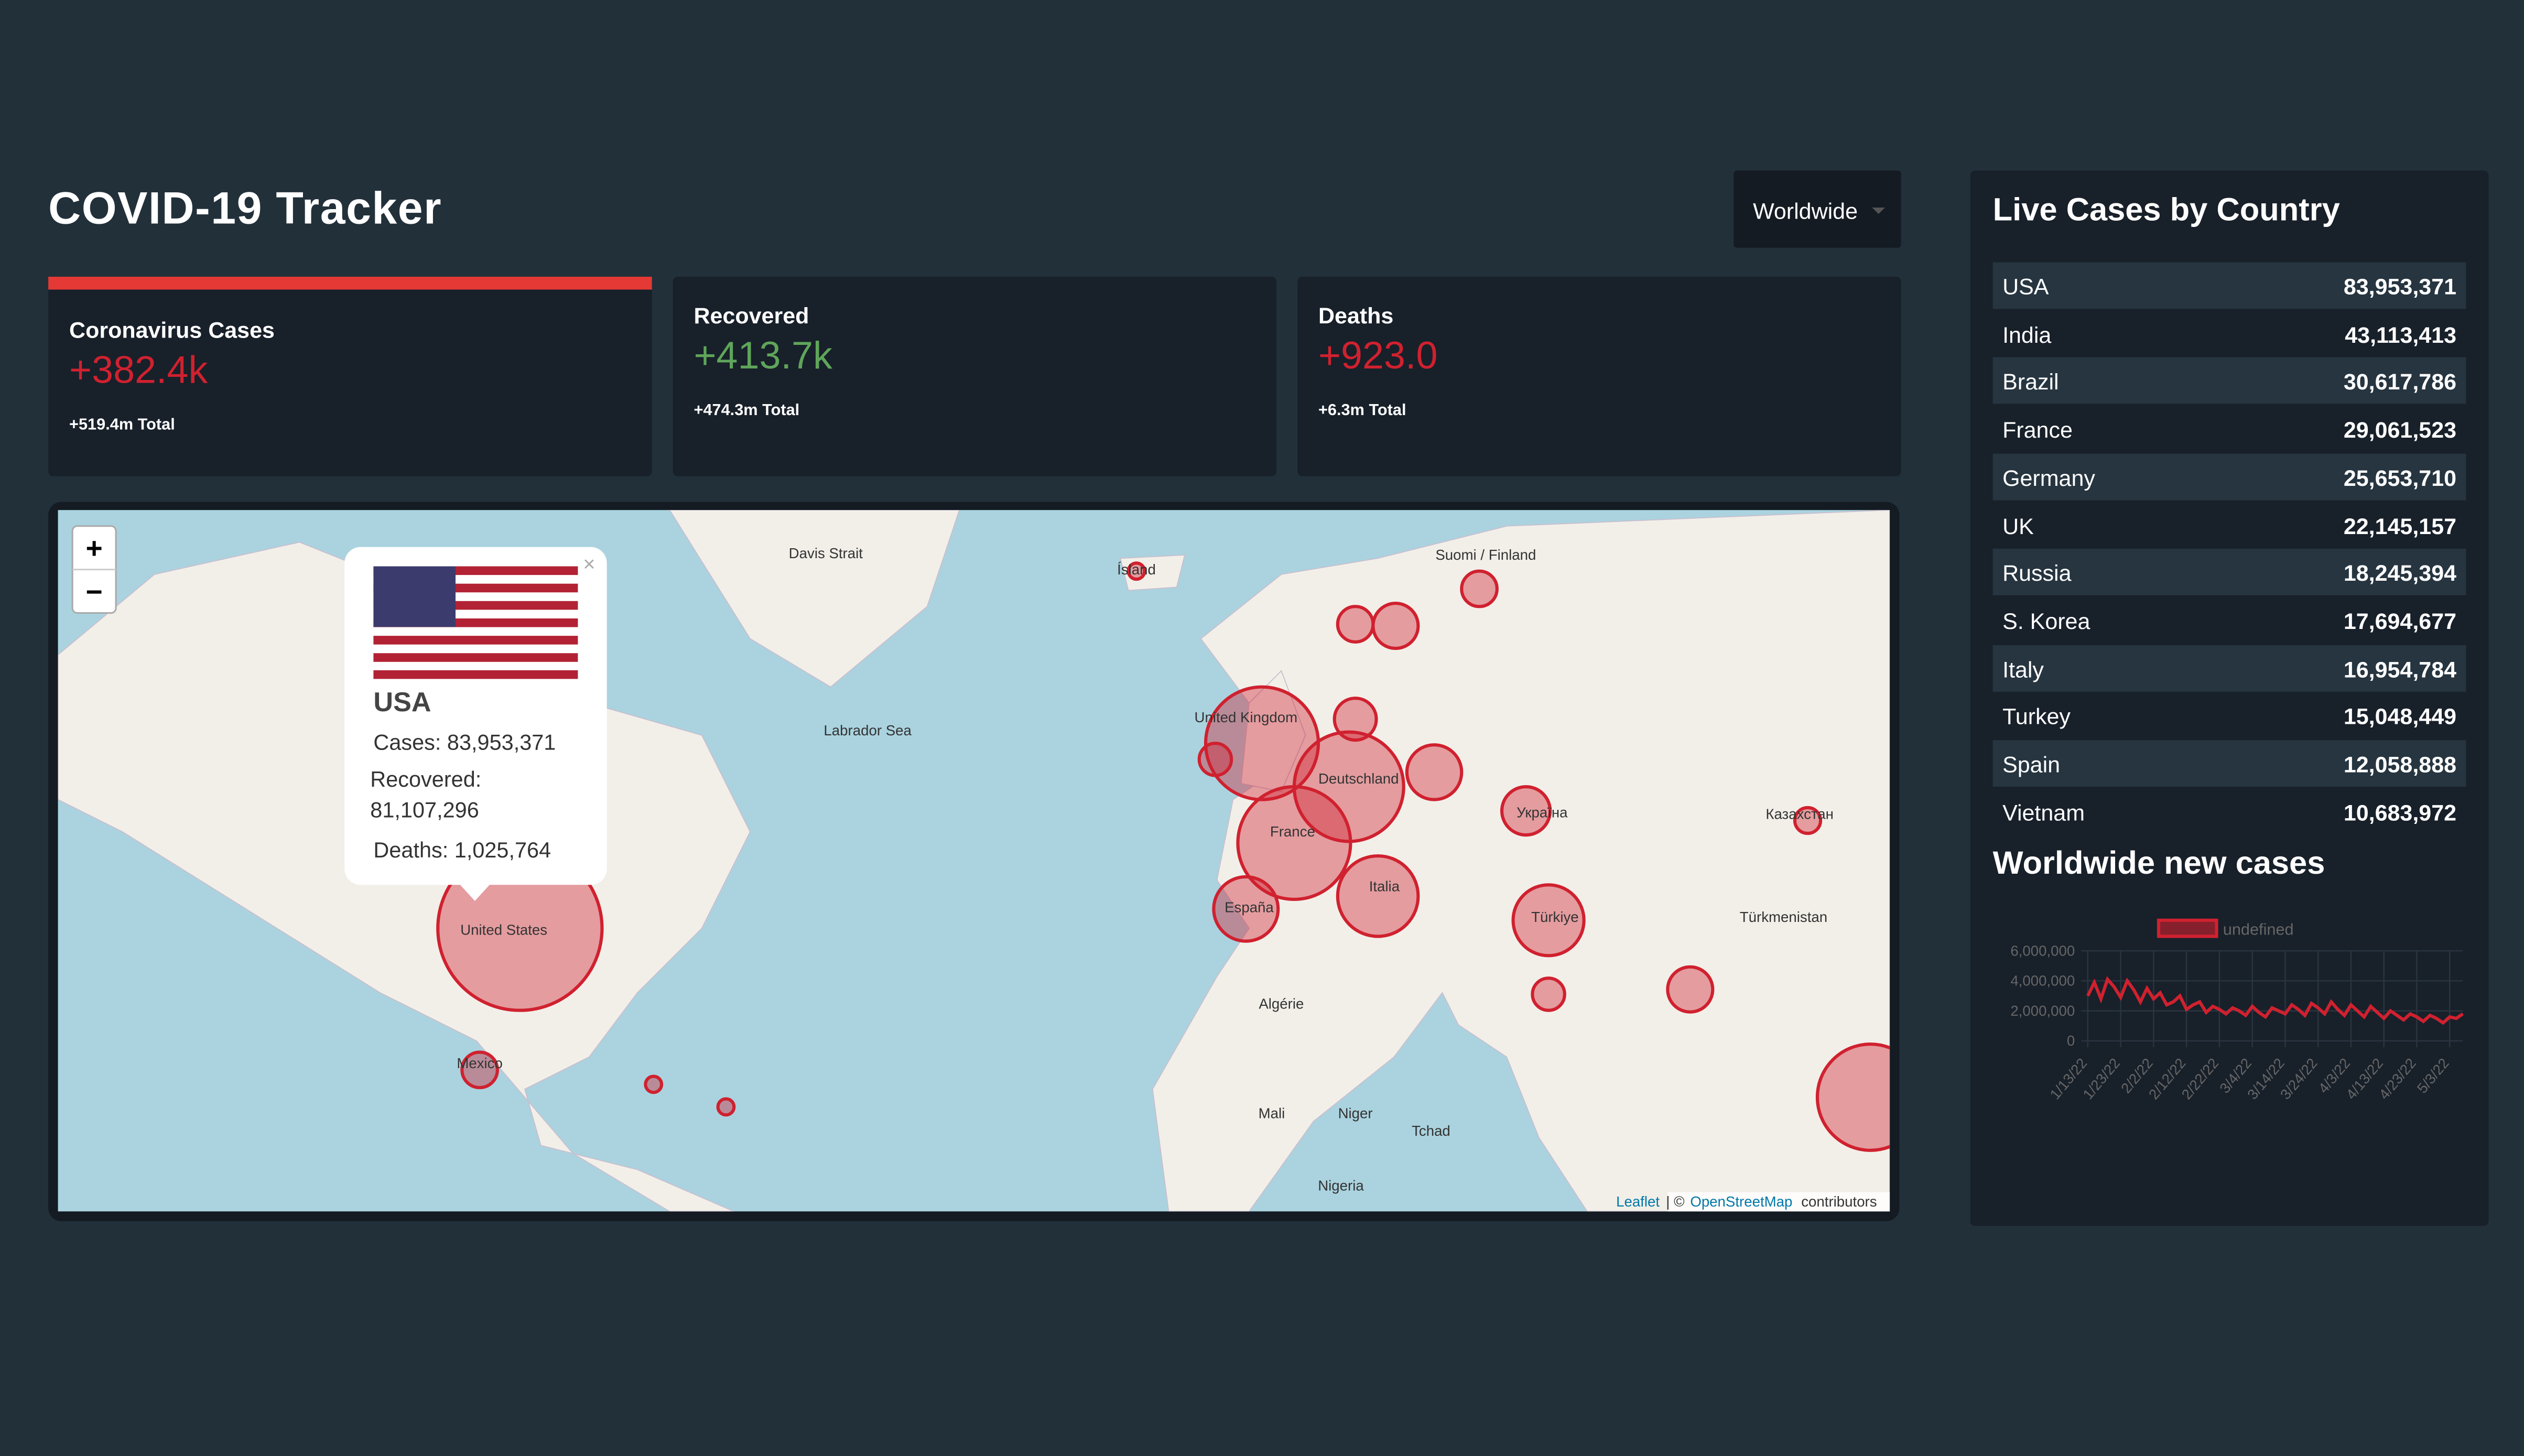  Describe the element at coordinates (2229, 381) in the screenshot. I see `table-row: Brazil 30,617,786` at that location.